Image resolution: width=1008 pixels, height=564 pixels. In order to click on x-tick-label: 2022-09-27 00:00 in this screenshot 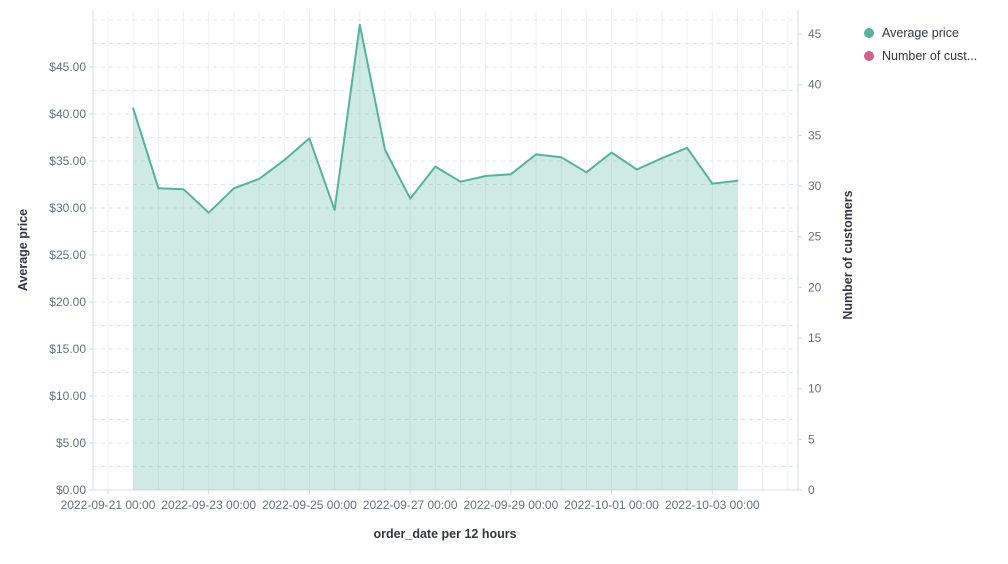, I will do `click(410, 505)`.